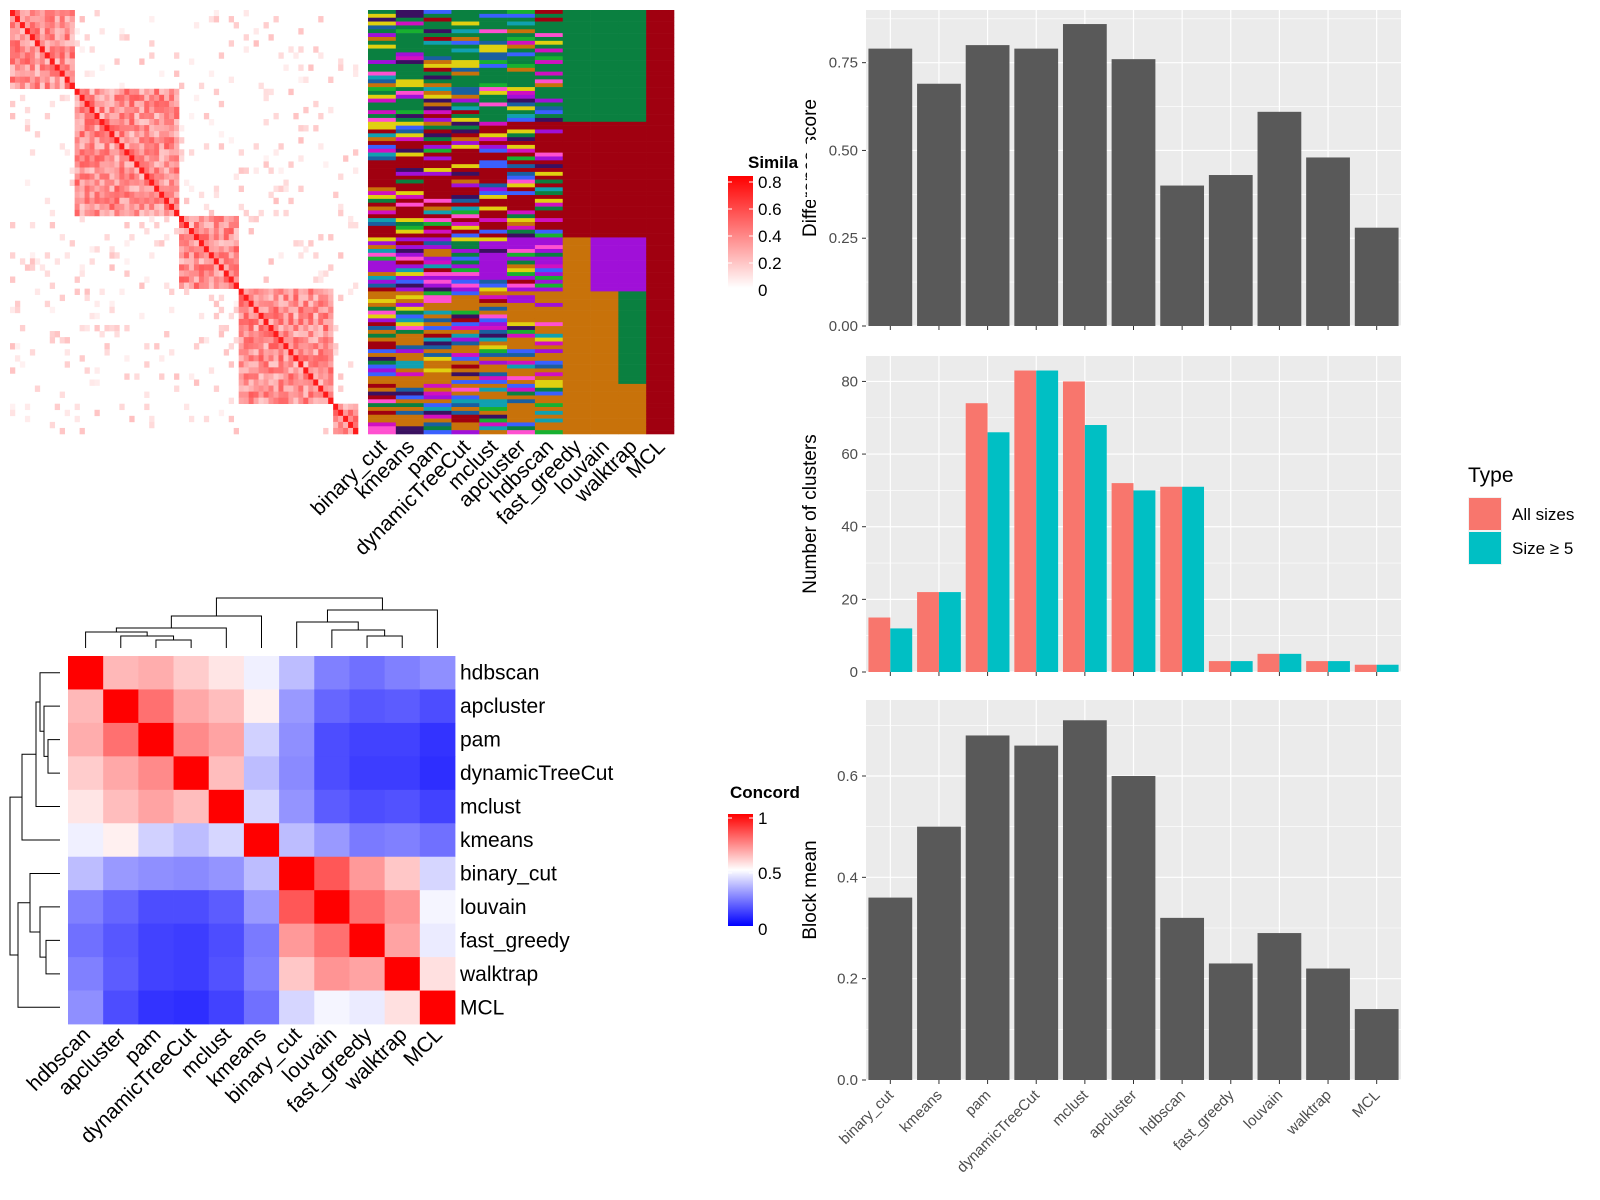 Image resolution: width=1600 pixels, height=1200 pixels. What do you see at coordinates (1144, 581) in the screenshot?
I see `number-of-clusters-bar-size-ge5` at bounding box center [1144, 581].